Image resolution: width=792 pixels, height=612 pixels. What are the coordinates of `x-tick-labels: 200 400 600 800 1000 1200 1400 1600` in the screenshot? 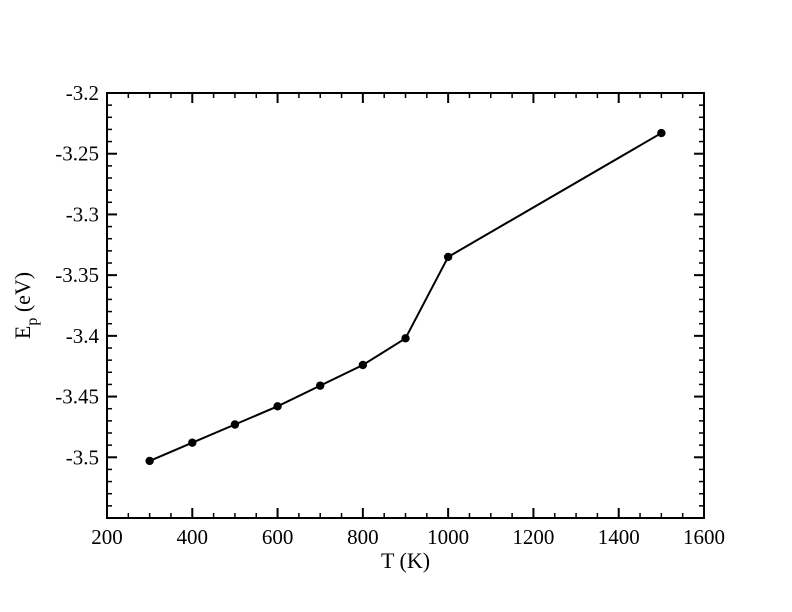 It's located at (408, 537).